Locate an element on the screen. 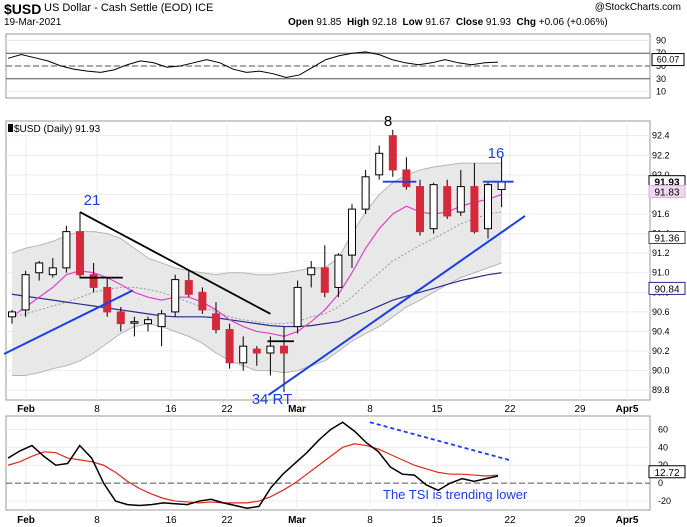 This screenshot has height=527, width=687. black-resistance-trendline is located at coordinates (175, 263).